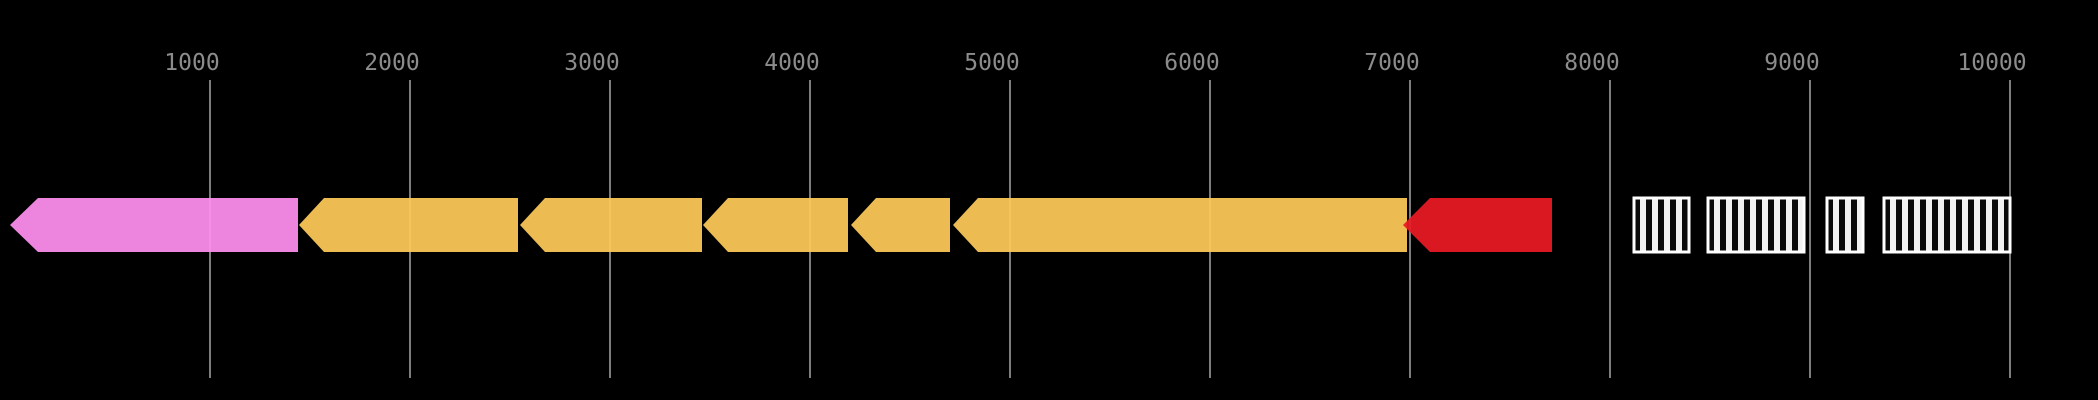 The width and height of the screenshot is (2098, 400). What do you see at coordinates (1591, 63) in the screenshot?
I see `axis-tick-label: 8000` at bounding box center [1591, 63].